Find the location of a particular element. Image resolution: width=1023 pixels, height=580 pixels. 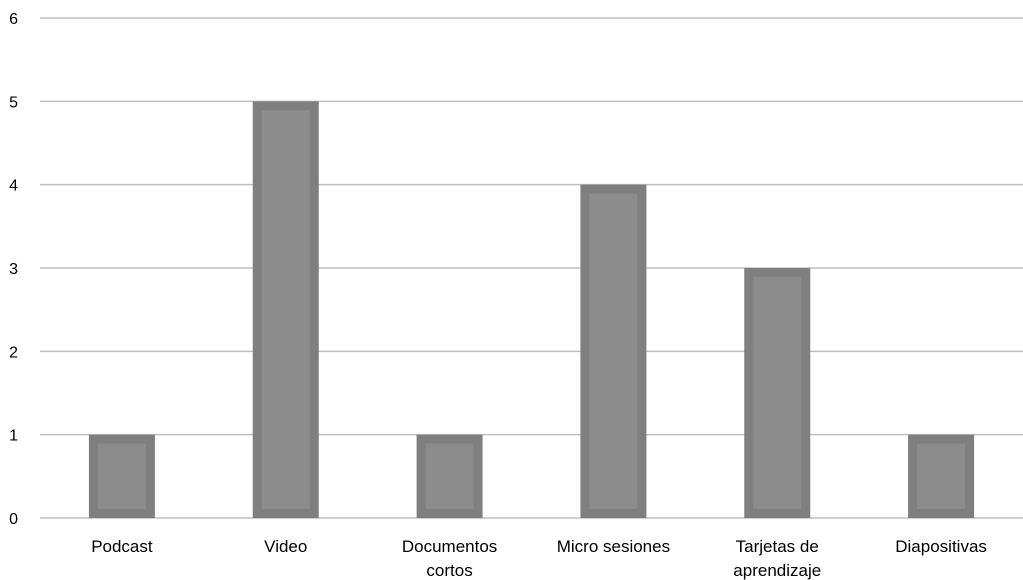

x-category-label: cortos is located at coordinates (449, 570).